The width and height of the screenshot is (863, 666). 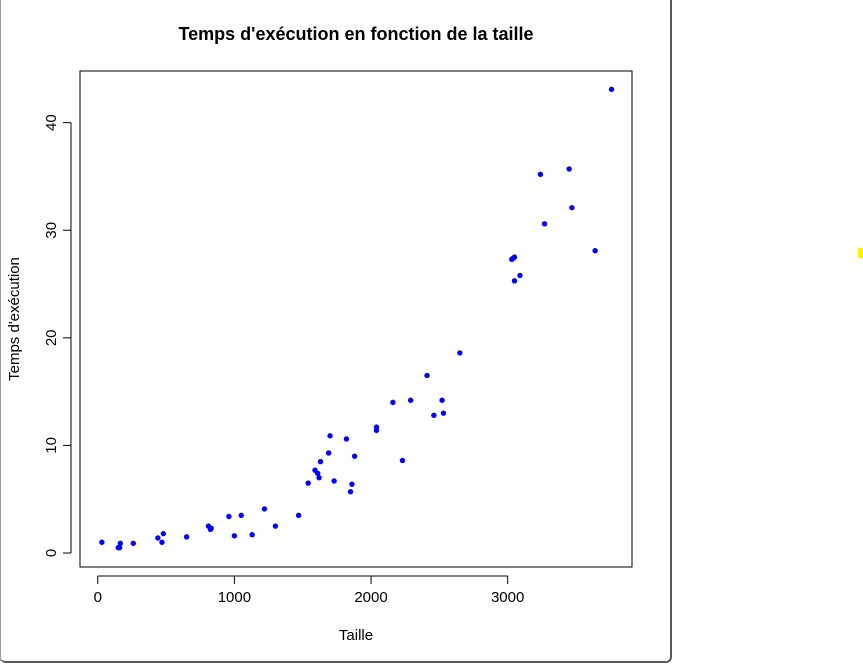 I want to click on y-axis: 0 10 20 30 40, so click(x=57, y=335).